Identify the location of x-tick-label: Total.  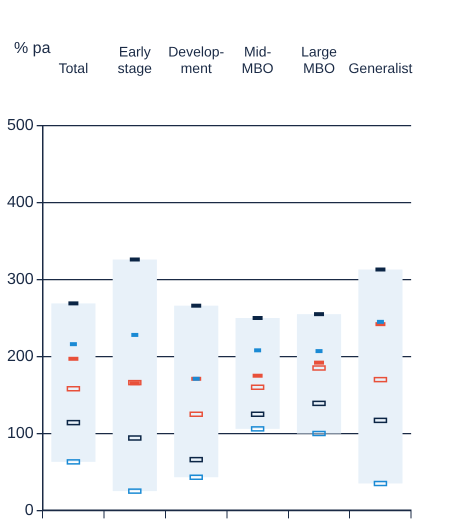
(73, 68).